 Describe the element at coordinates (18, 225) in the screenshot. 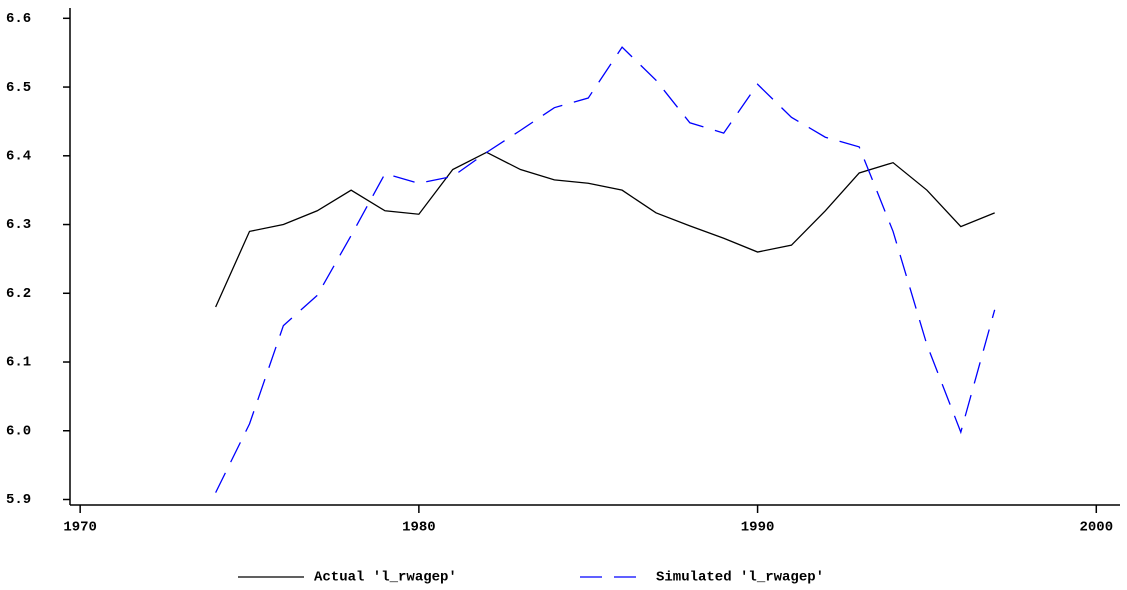

I see `y-tick-label: 6.3` at that location.